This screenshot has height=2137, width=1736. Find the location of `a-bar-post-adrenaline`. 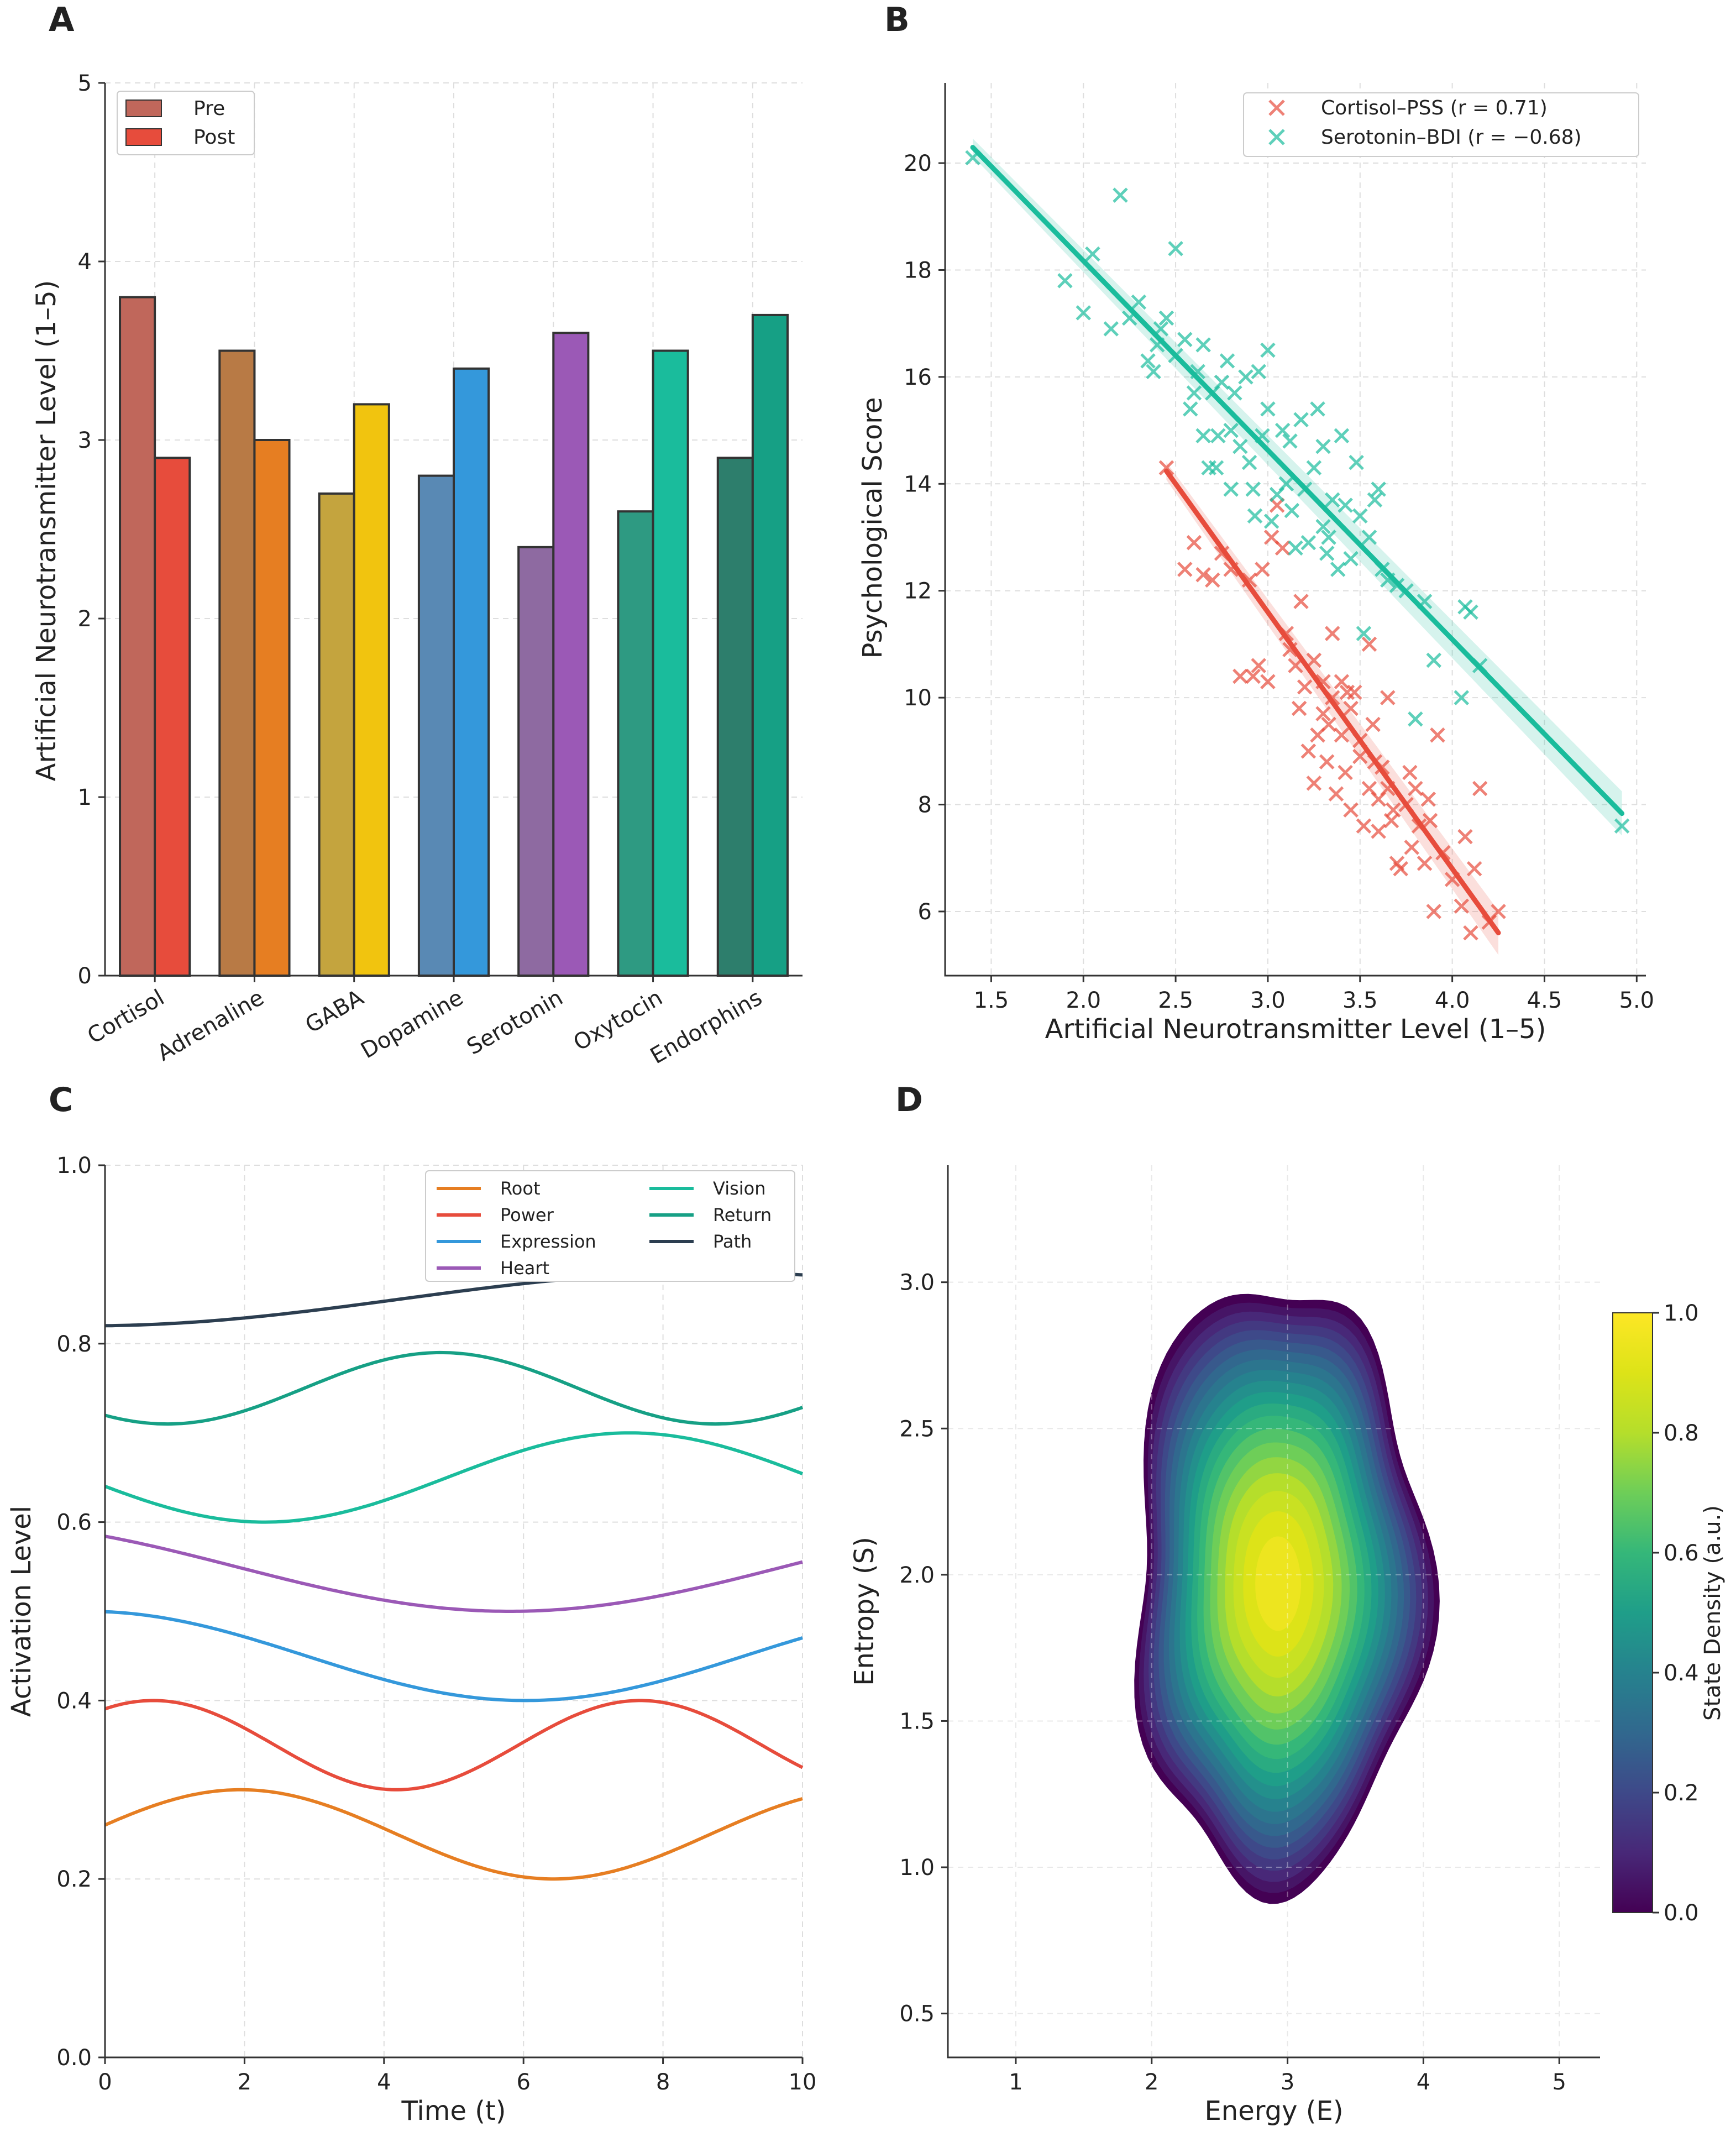

a-bar-post-adrenaline is located at coordinates (272, 708).